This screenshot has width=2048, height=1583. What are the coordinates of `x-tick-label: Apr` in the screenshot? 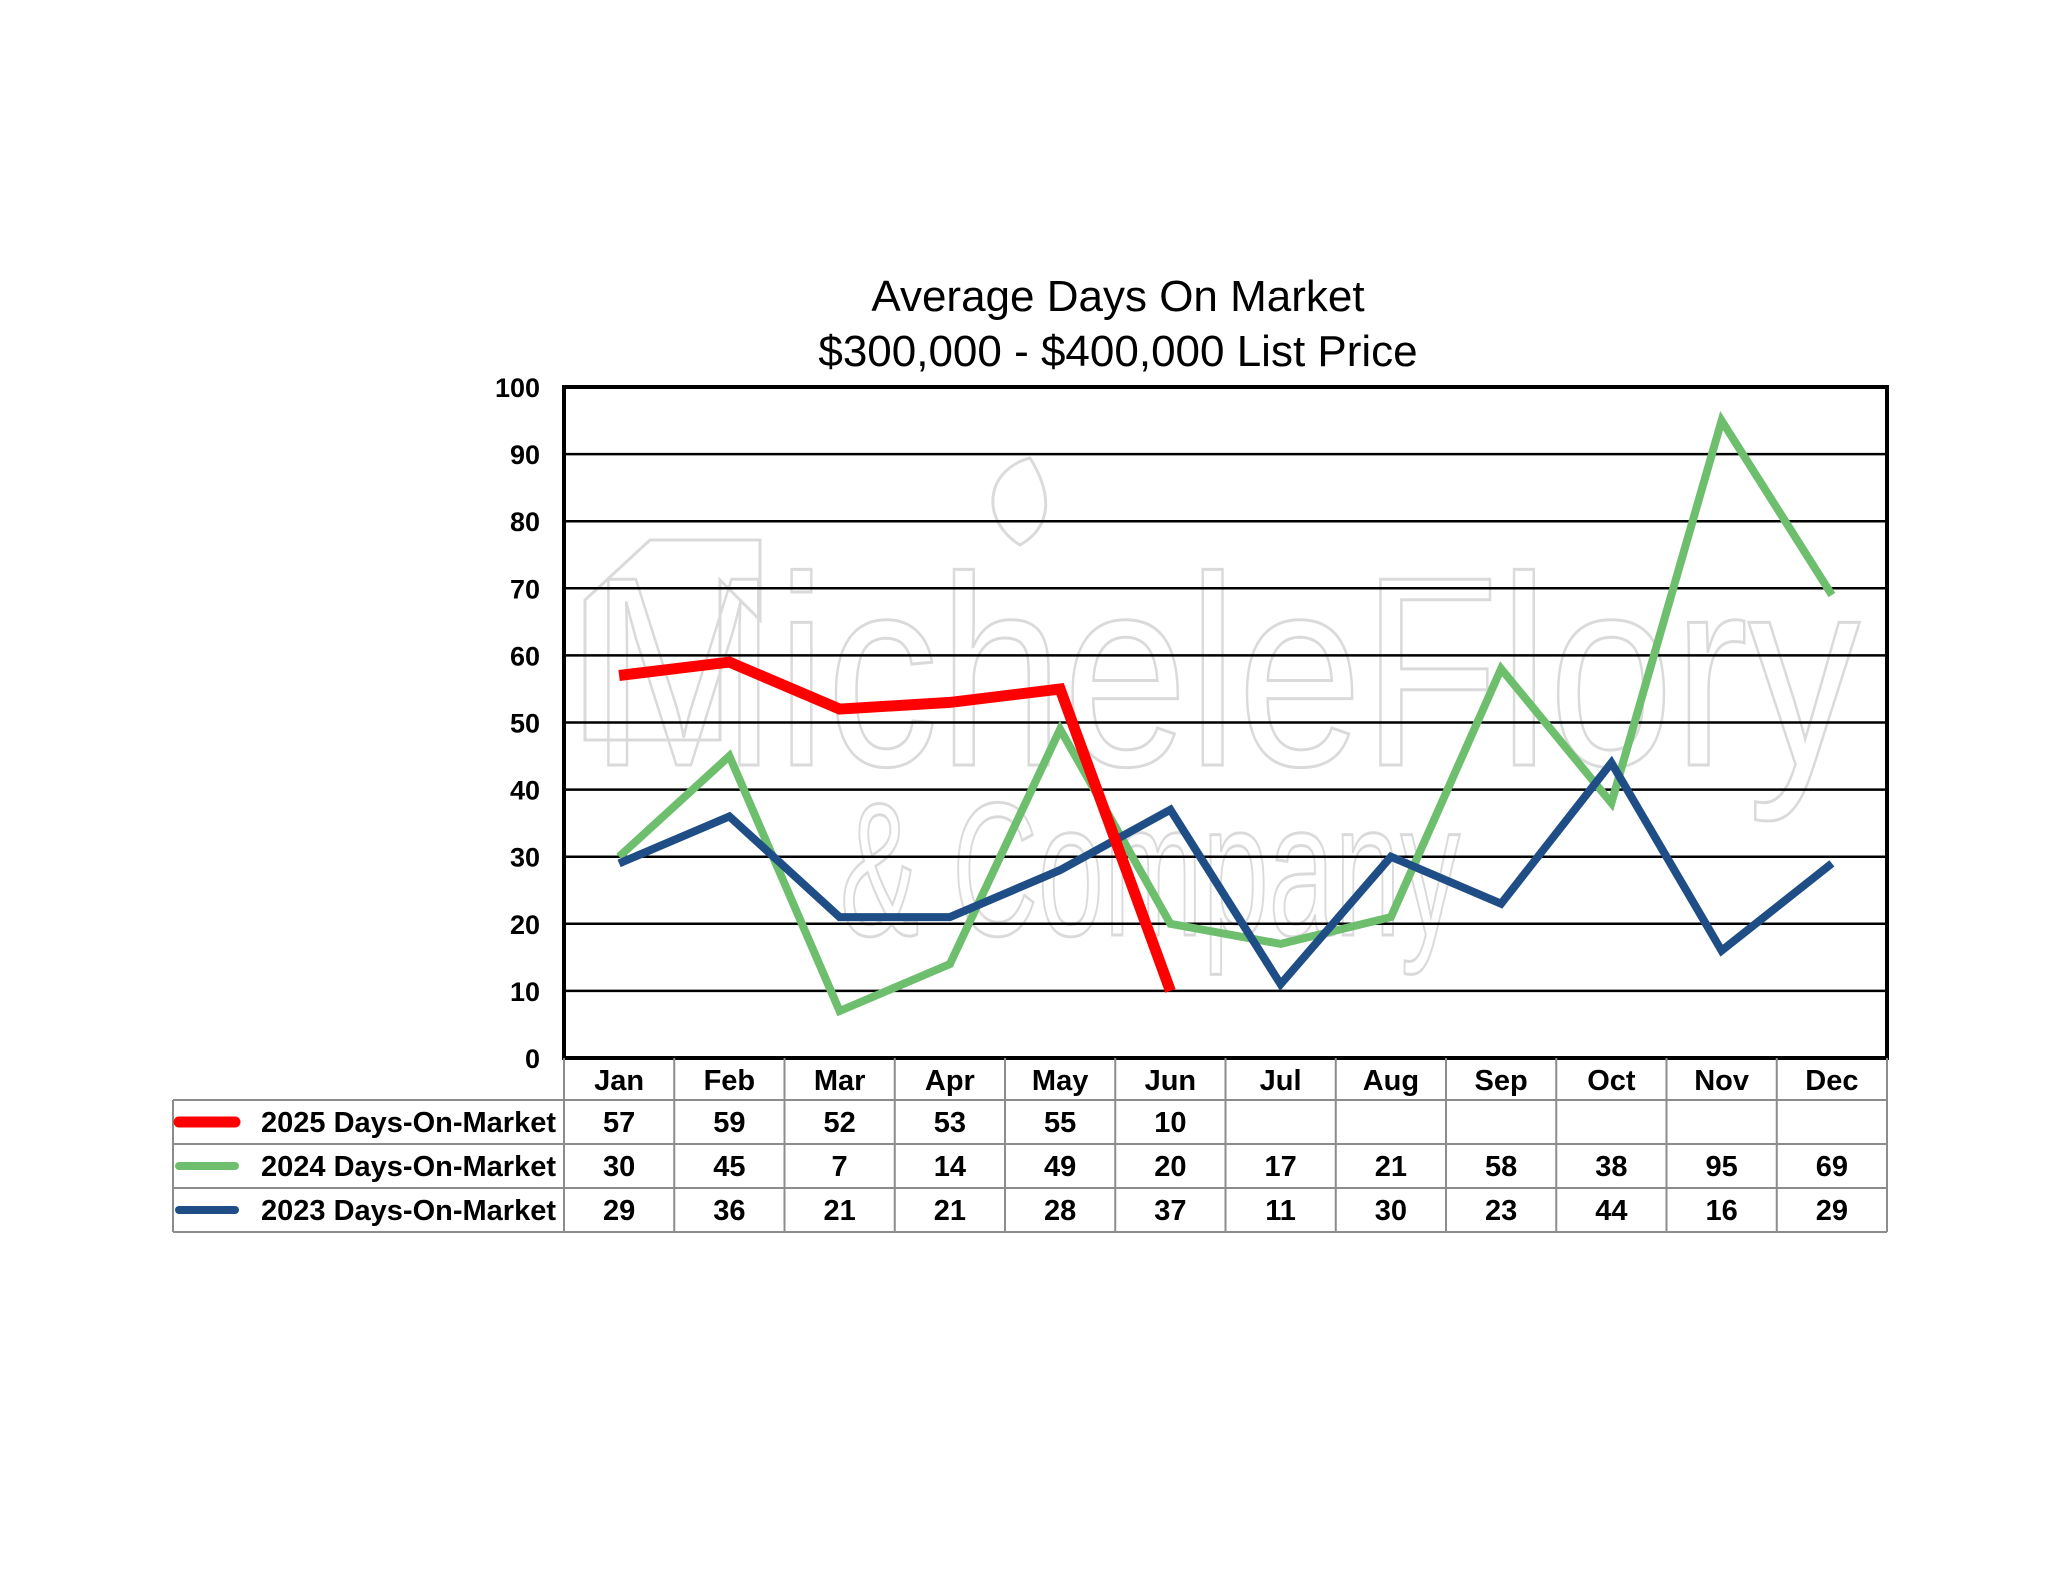 It's located at (950, 1081).